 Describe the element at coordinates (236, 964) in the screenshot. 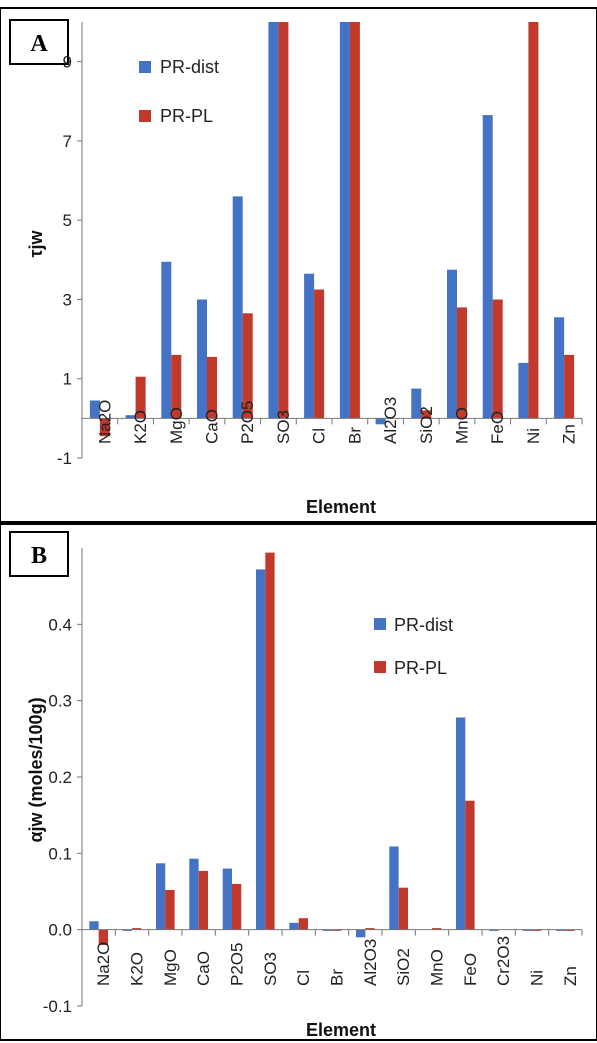

I see `panel-b-x-tick-label-4: P2O5` at that location.